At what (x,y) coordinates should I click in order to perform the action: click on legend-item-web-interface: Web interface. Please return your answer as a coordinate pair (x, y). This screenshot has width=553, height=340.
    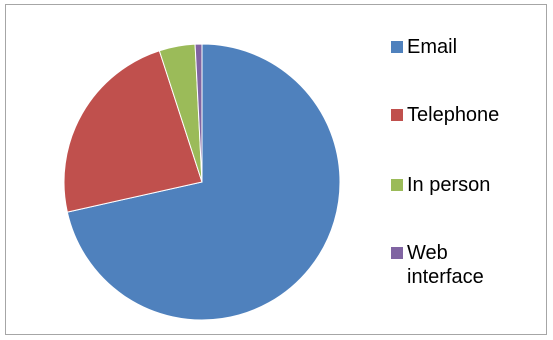
    Looking at the image, I should click on (459, 265).